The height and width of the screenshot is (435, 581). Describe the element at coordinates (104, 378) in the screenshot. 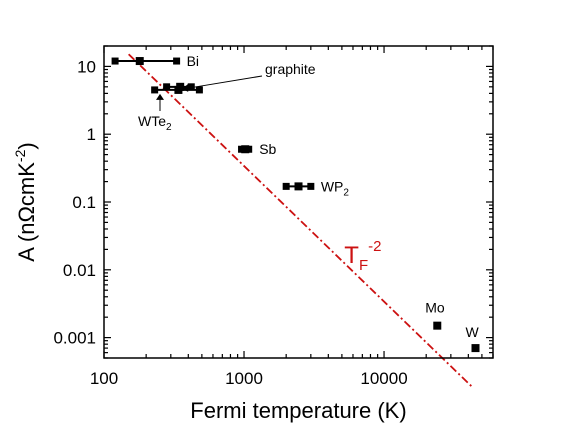

I see `x-tick-label: 100` at that location.